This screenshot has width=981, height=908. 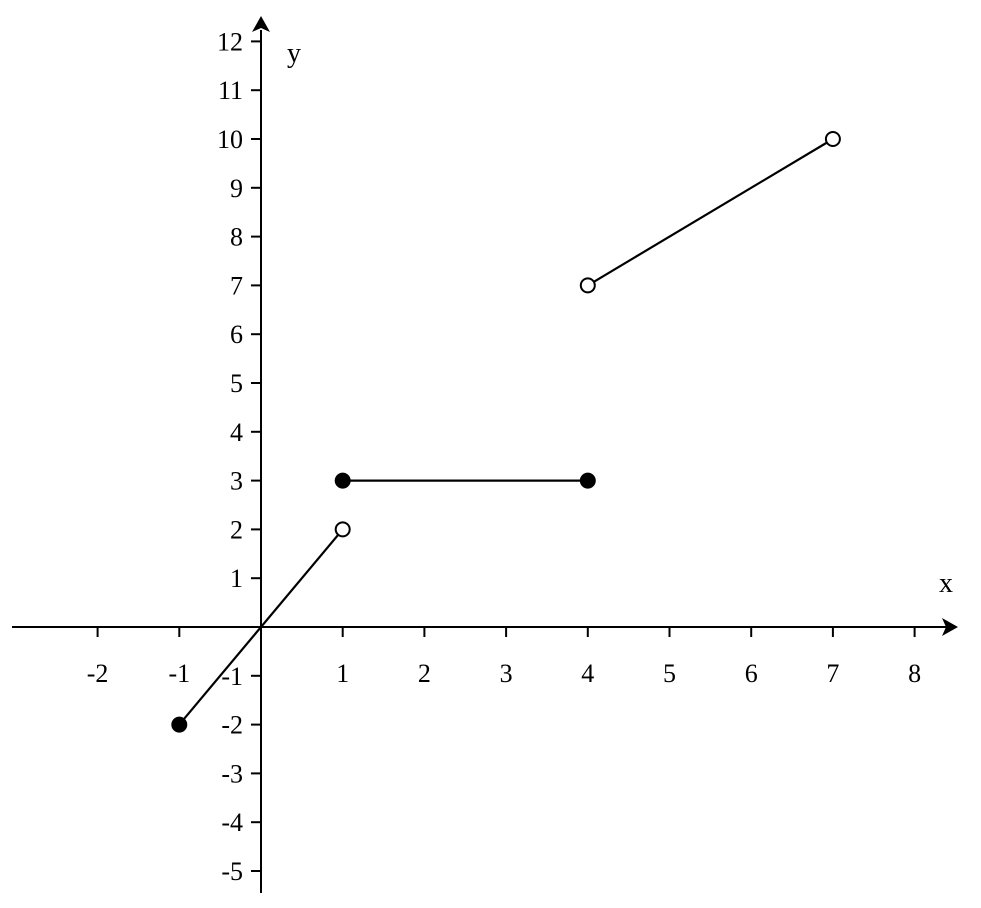 What do you see at coordinates (232, 871) in the screenshot?
I see `y-tick-label: -5` at bounding box center [232, 871].